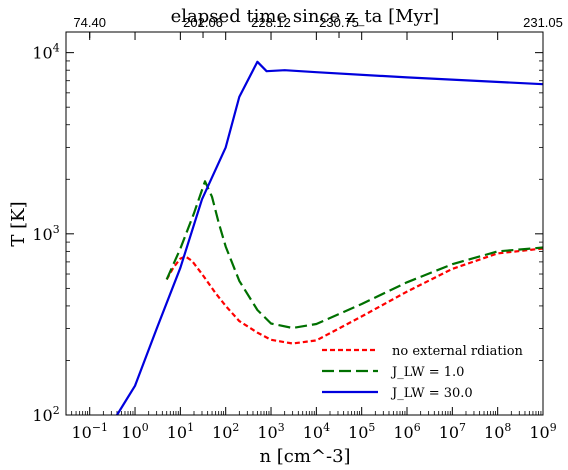 The width and height of the screenshot is (568, 470). I want to click on x-tick-label: 103, so click(270, 431).